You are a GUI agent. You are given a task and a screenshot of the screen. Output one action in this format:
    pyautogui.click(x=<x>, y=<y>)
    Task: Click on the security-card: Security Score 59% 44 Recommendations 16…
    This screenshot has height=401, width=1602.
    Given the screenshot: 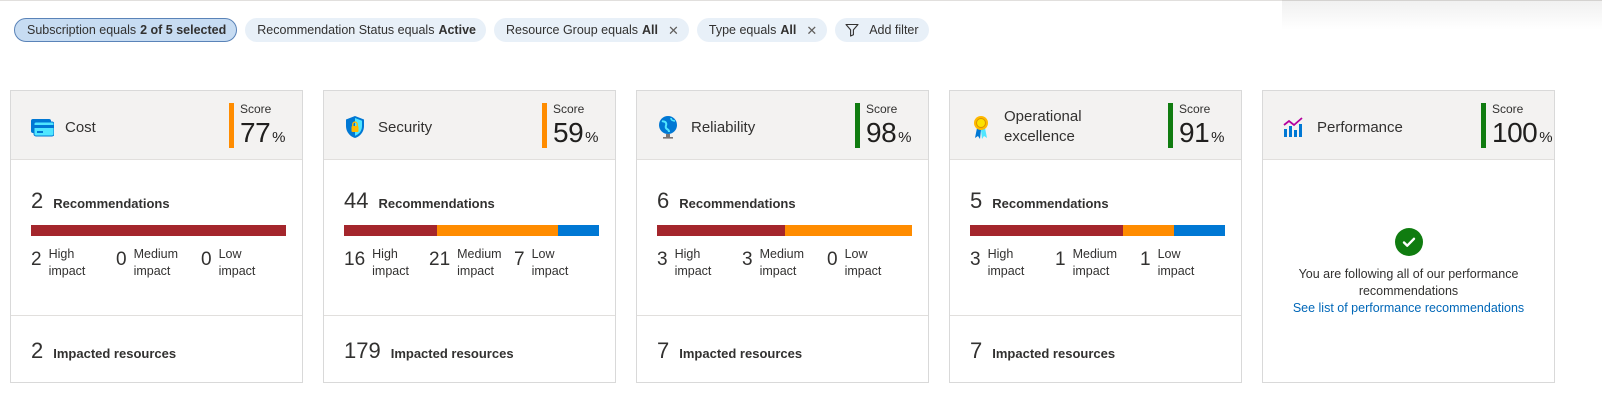 What is the action you would take?
    pyautogui.click(x=469, y=236)
    